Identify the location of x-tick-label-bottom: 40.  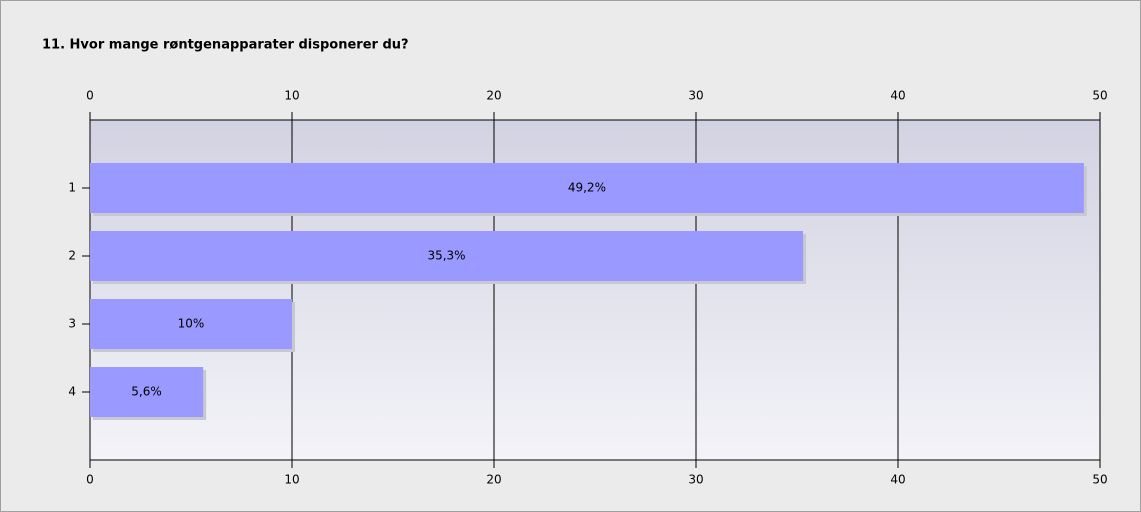
(897, 480).